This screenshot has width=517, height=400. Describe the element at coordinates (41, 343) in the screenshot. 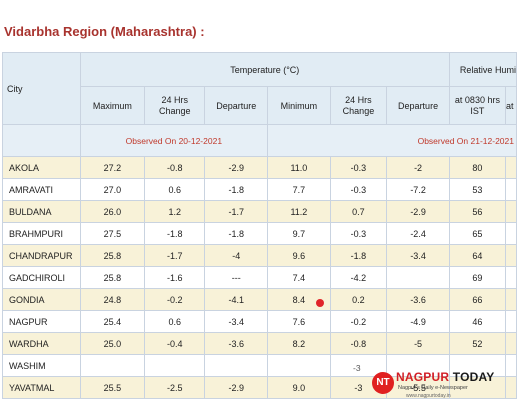

I see `cell-city: WARDHA` at that location.